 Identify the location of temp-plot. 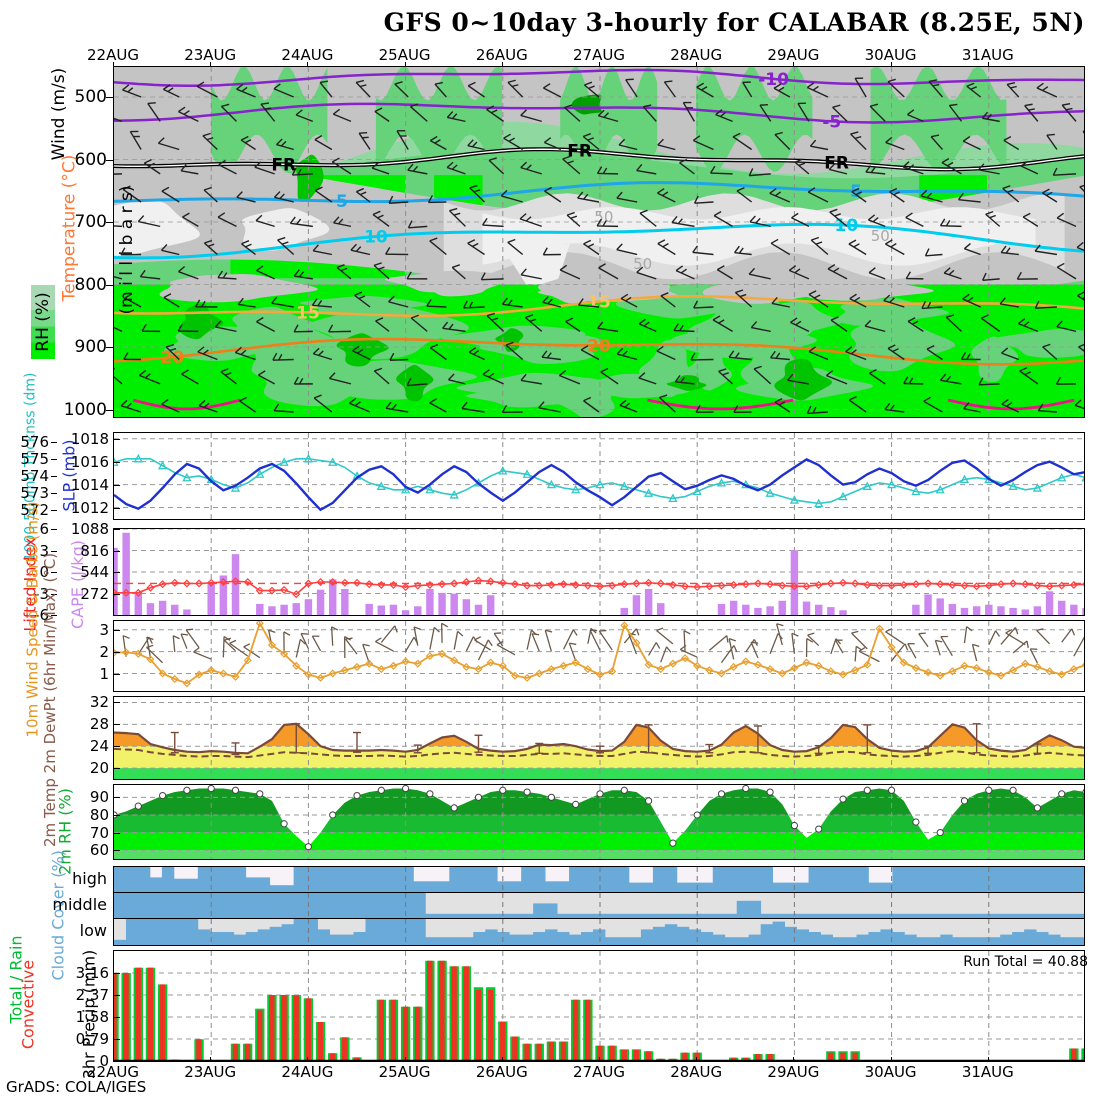
(599, 738).